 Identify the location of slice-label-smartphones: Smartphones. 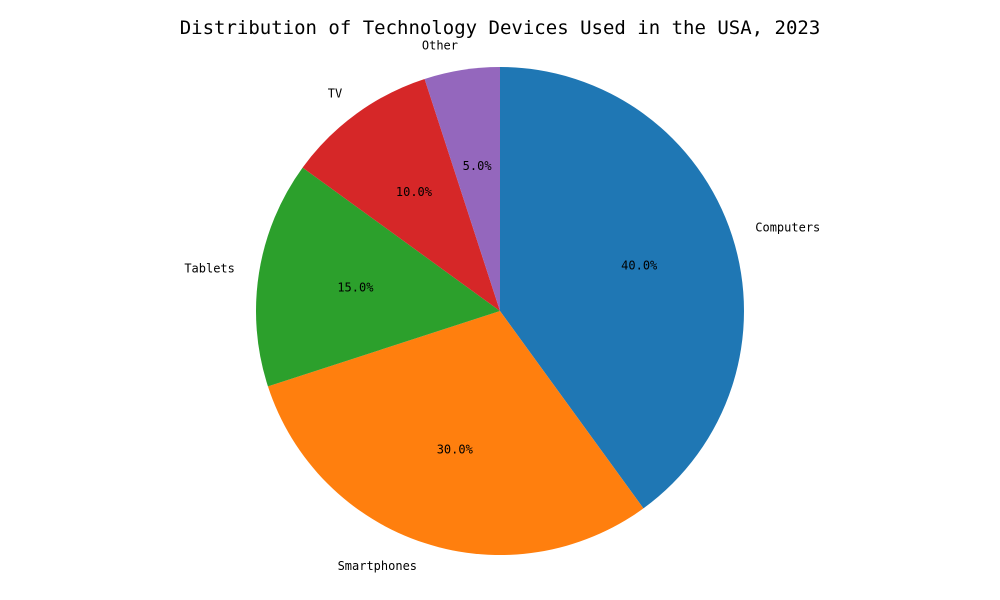
(377, 566).